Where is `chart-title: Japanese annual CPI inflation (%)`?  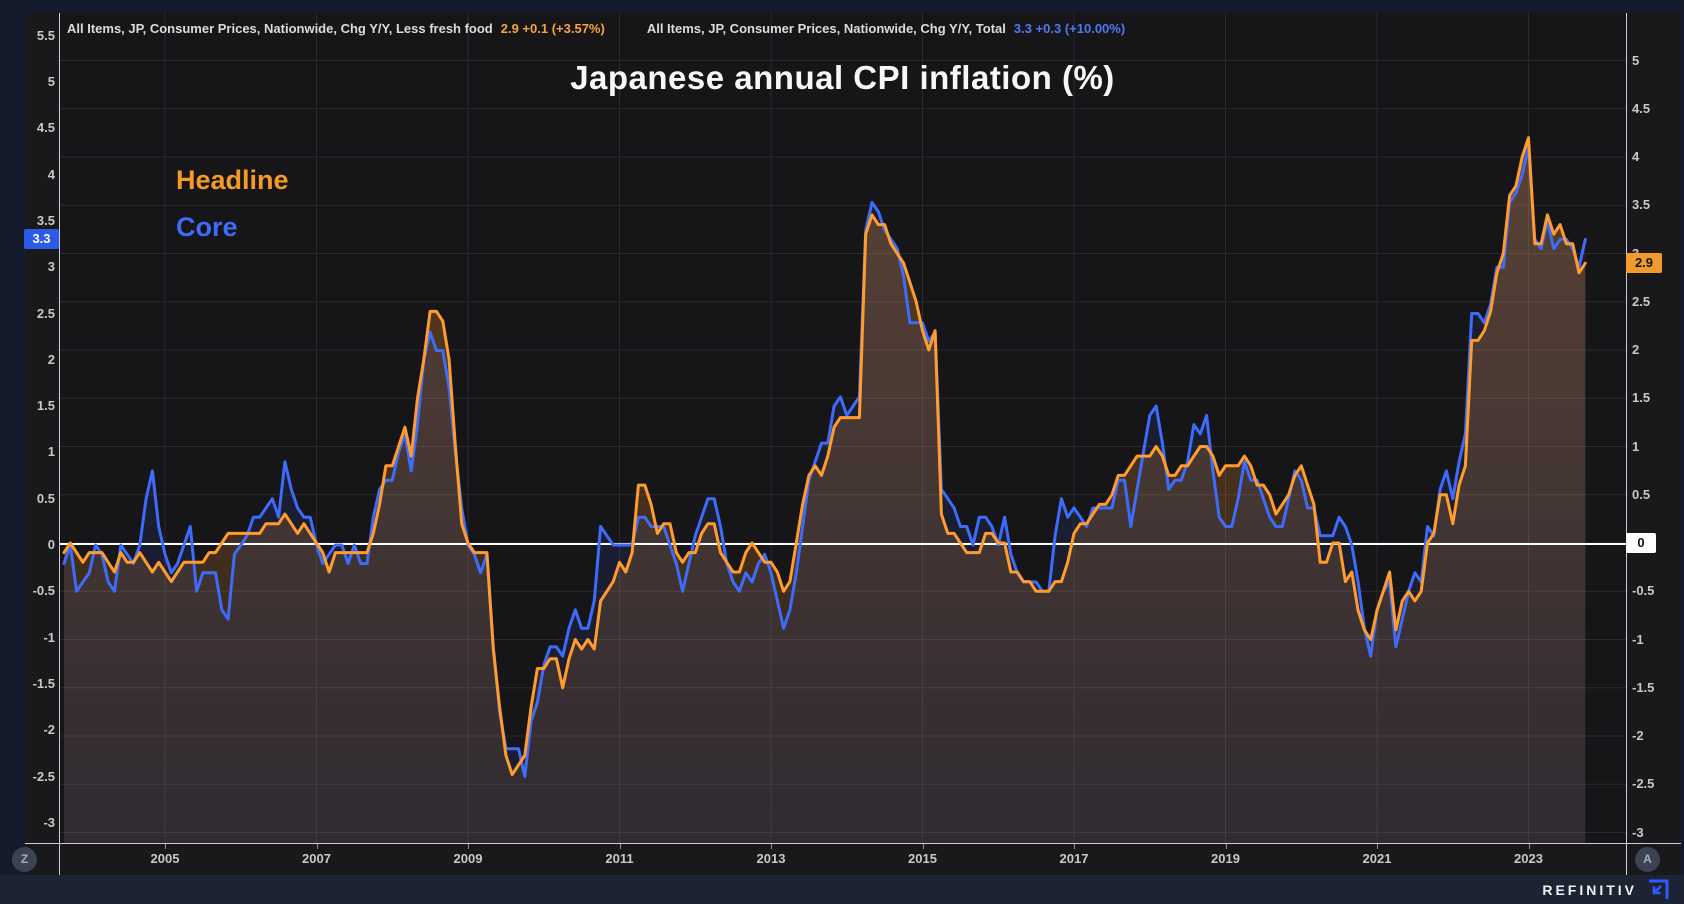 chart-title: Japanese annual CPI inflation (%) is located at coordinates (842, 77).